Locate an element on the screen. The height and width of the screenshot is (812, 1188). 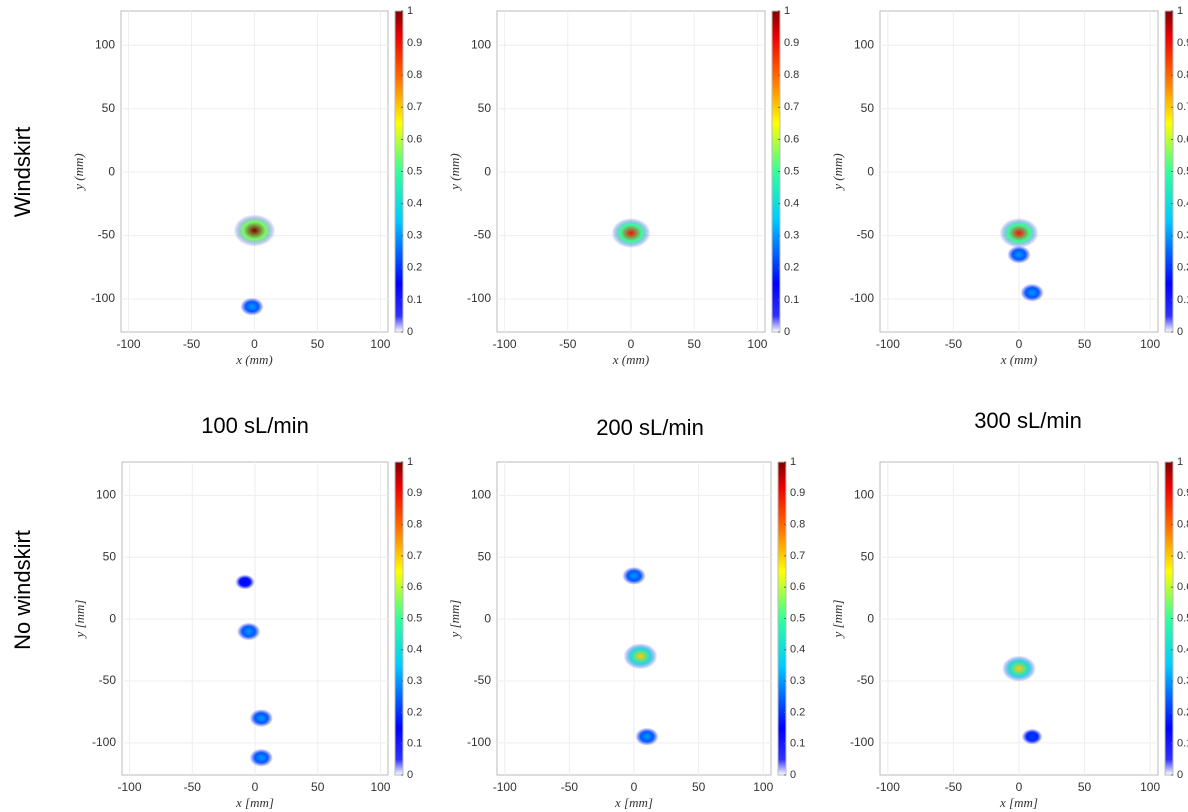
column-label: 300 sL/min is located at coordinates (1028, 420).